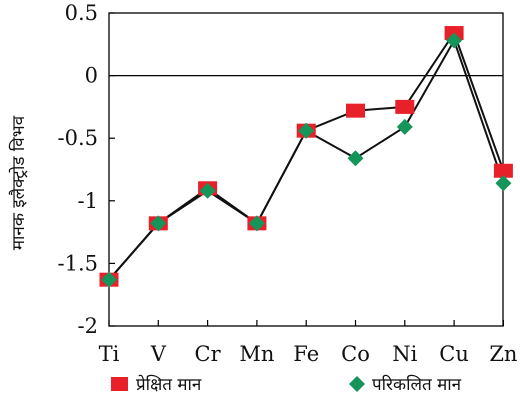 The image size is (520, 401). What do you see at coordinates (355, 354) in the screenshot?
I see `x-tick-label: Co` at bounding box center [355, 354].